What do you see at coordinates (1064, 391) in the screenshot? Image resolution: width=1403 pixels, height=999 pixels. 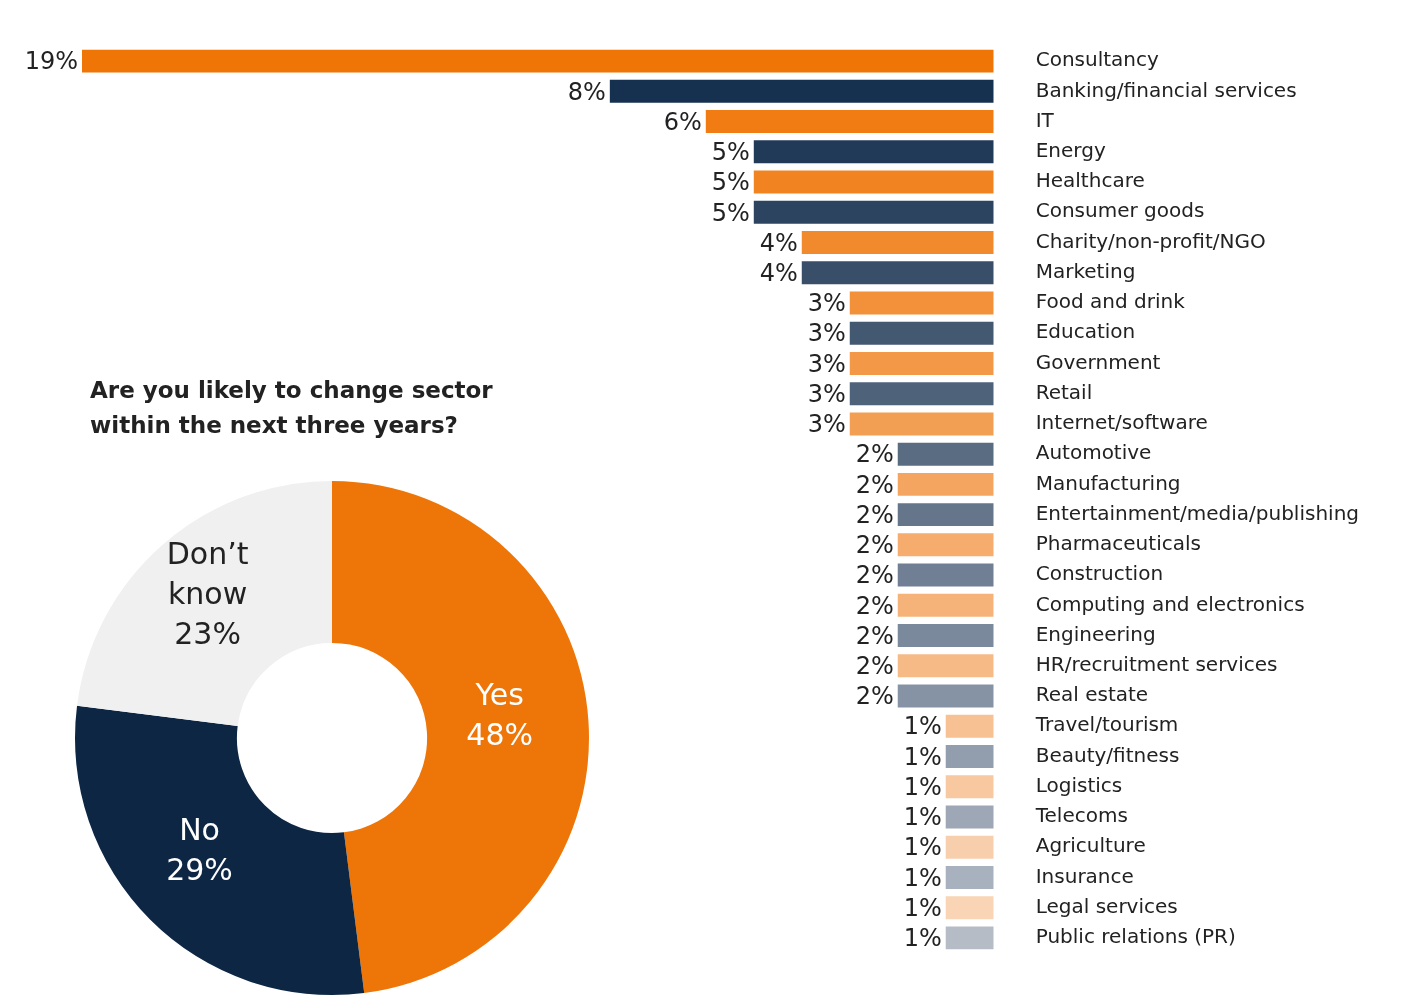 I see `y-tick-label: Retail` at bounding box center [1064, 391].